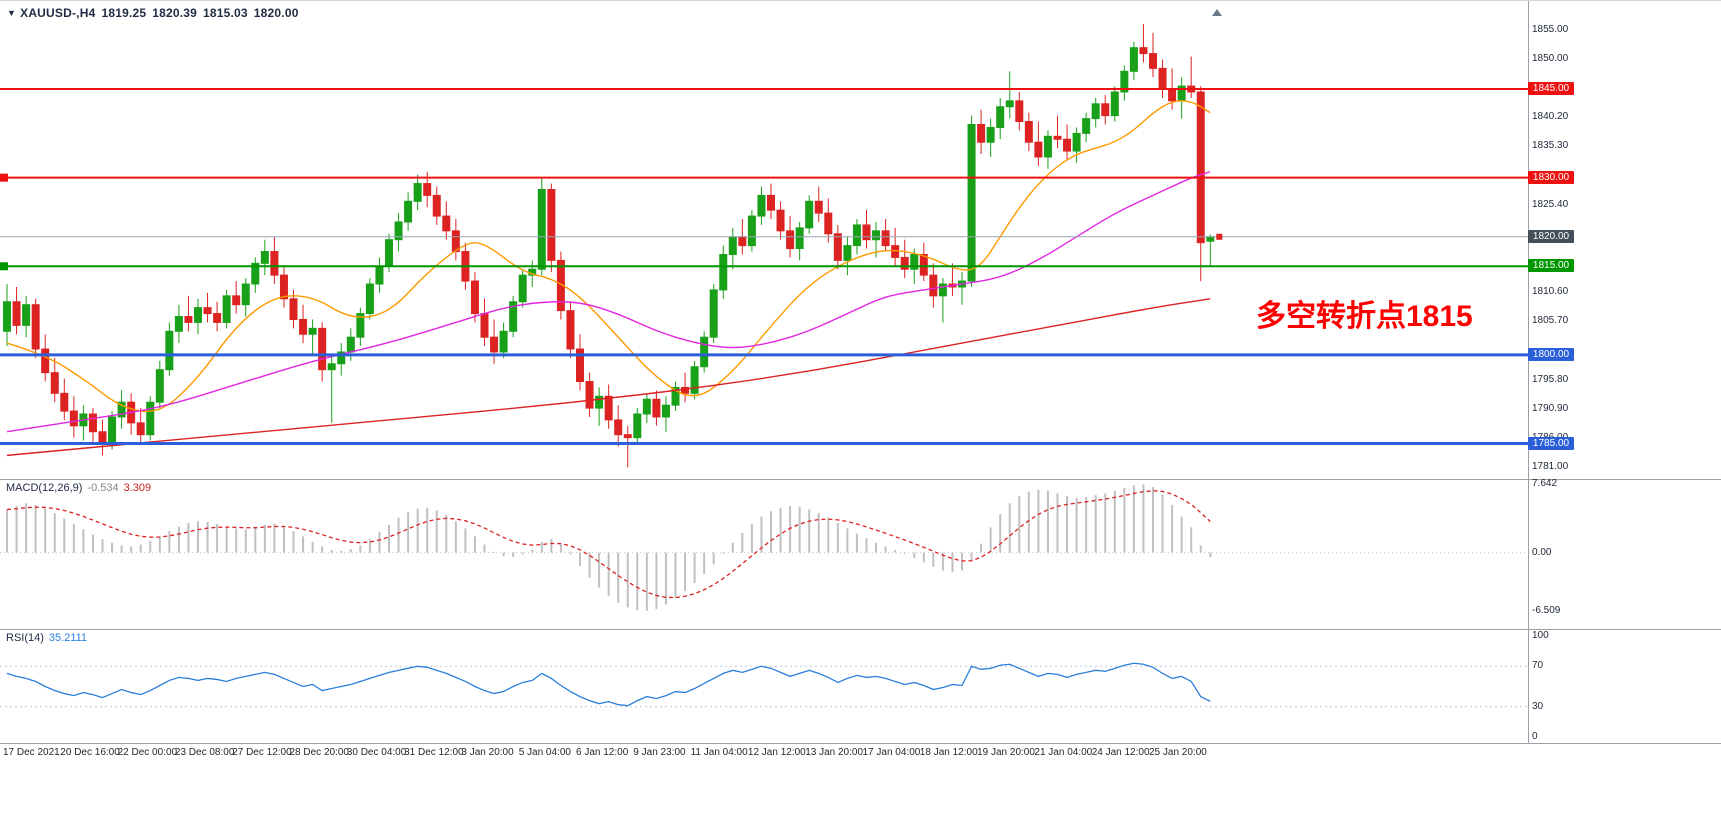 The image size is (1721, 832). Describe the element at coordinates (608, 377) in the screenshot. I see `ma-slow-line` at that location.